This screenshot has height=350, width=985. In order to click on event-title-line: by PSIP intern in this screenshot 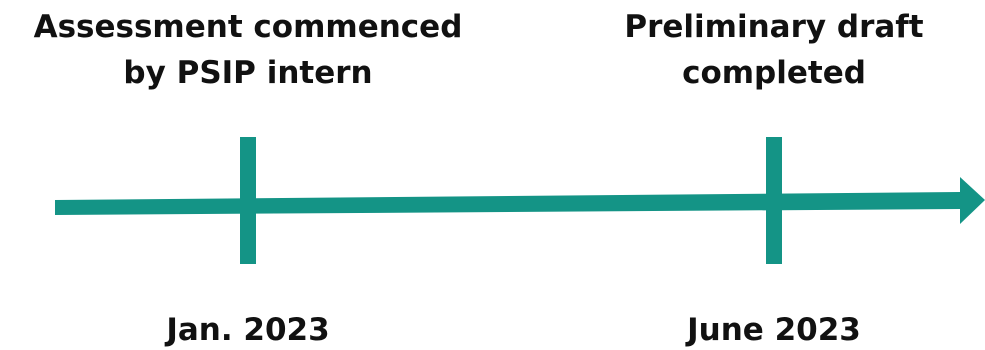, I will do `click(248, 73)`.